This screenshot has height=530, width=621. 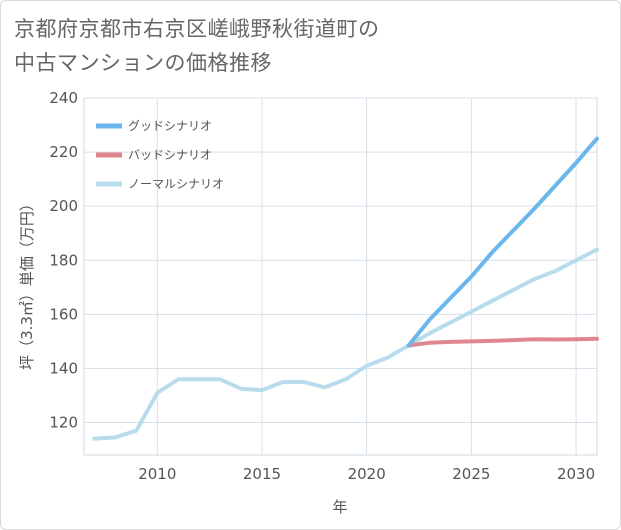 I want to click on legend-label-1: バッドシナリオ, so click(x=170, y=155).